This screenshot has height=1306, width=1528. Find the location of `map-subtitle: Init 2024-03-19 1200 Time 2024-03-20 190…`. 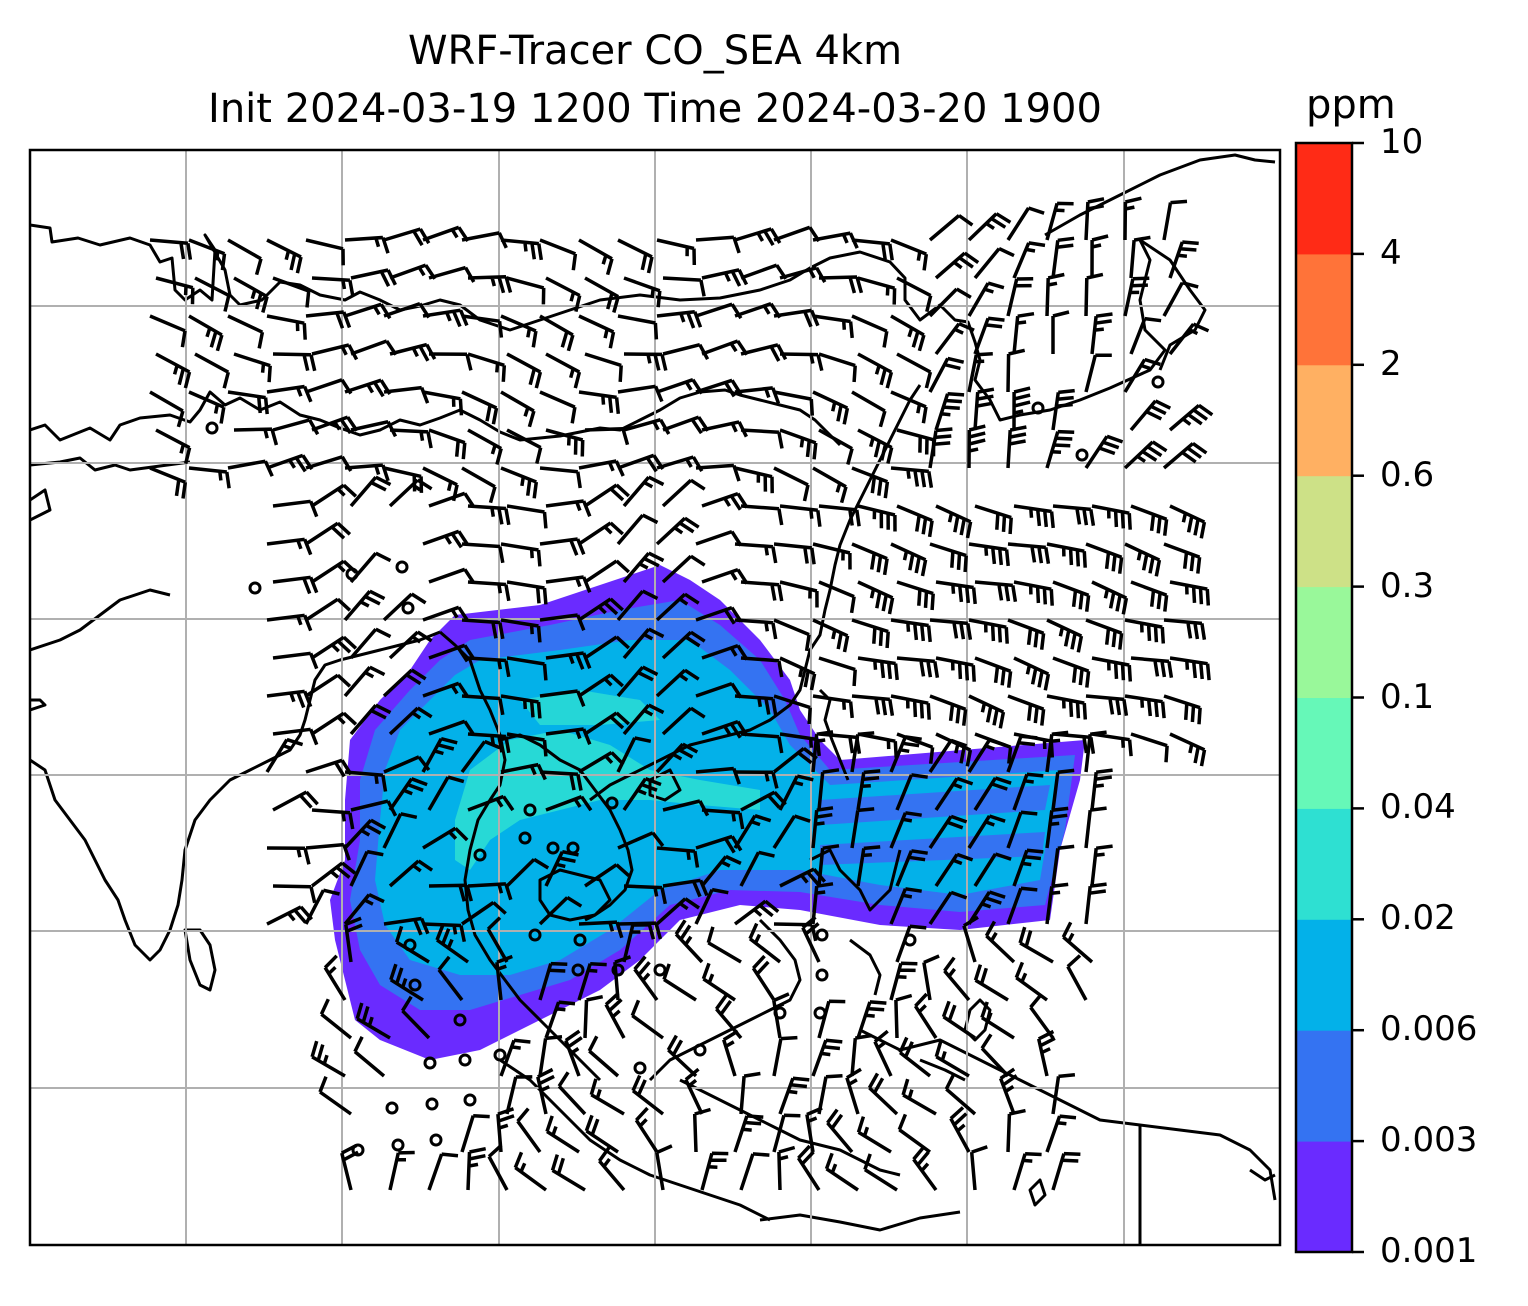

map-subtitle: Init 2024-03-19 1200 Time 2024-03-20 190… is located at coordinates (655, 109).